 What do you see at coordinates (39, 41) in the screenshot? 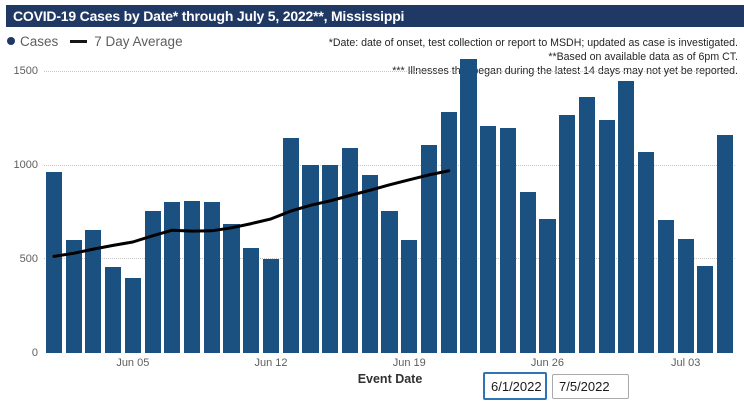
I see `legend-cases-label: Cases` at bounding box center [39, 41].